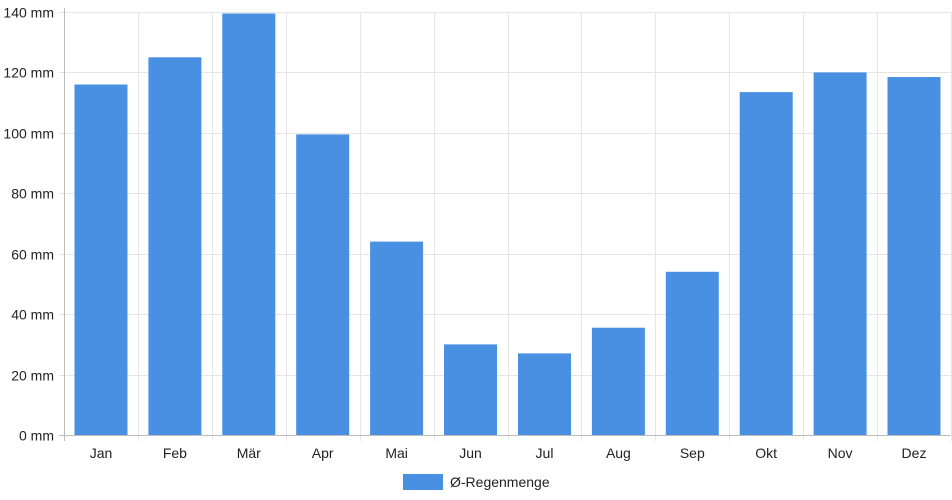 The height and width of the screenshot is (500, 952). I want to click on bar-sep, so click(692, 353).